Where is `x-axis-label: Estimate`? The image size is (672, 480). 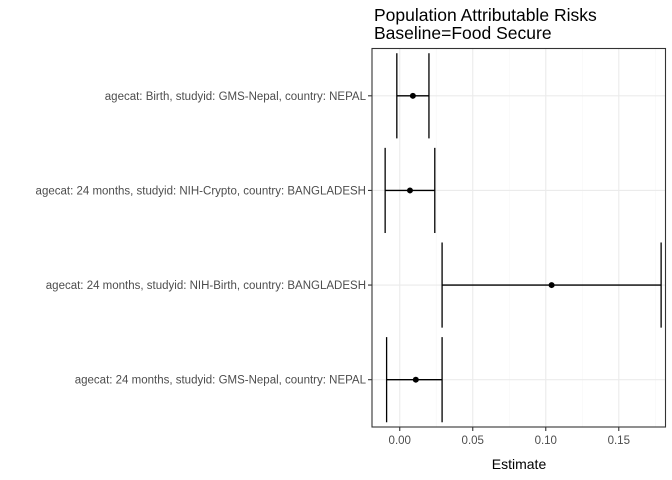 x-axis-label: Estimate is located at coordinates (519, 464).